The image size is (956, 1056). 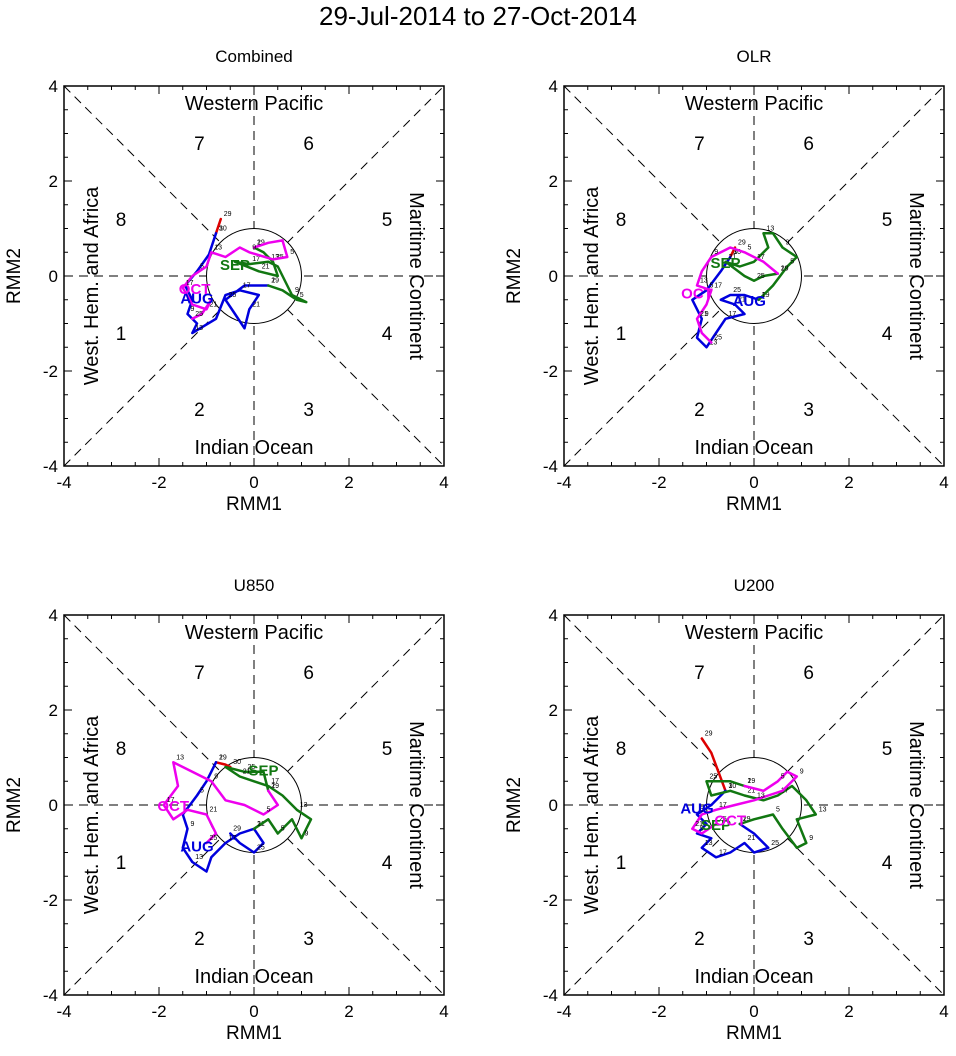 I want to click on unit-circle, so click(x=254, y=276).